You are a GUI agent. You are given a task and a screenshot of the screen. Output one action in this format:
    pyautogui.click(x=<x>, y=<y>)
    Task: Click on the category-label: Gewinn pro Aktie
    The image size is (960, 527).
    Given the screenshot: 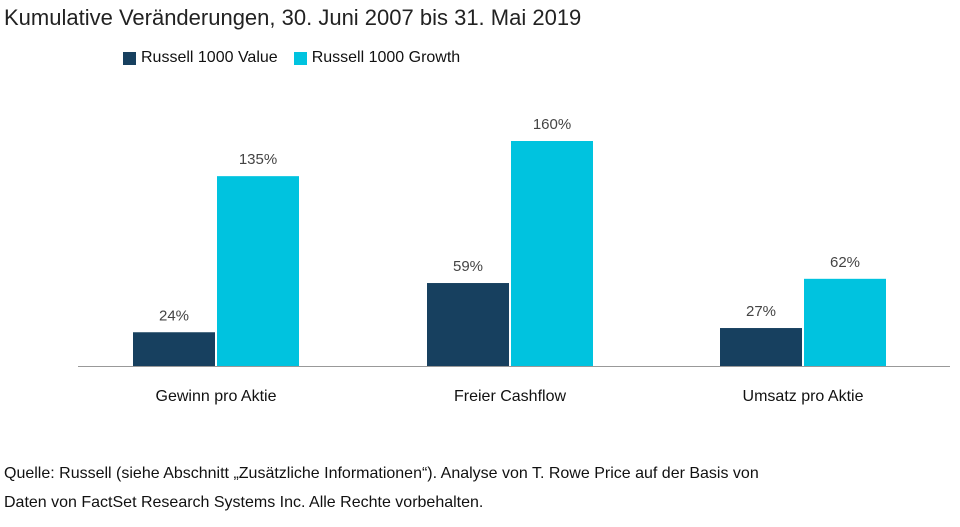 What is the action you would take?
    pyautogui.click(x=216, y=396)
    